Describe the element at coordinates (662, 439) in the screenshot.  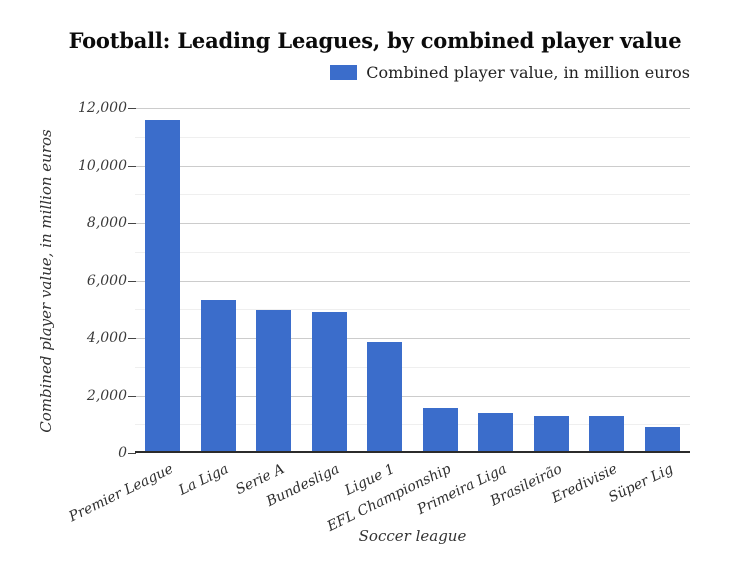
I see `bar-s-per-lig` at that location.